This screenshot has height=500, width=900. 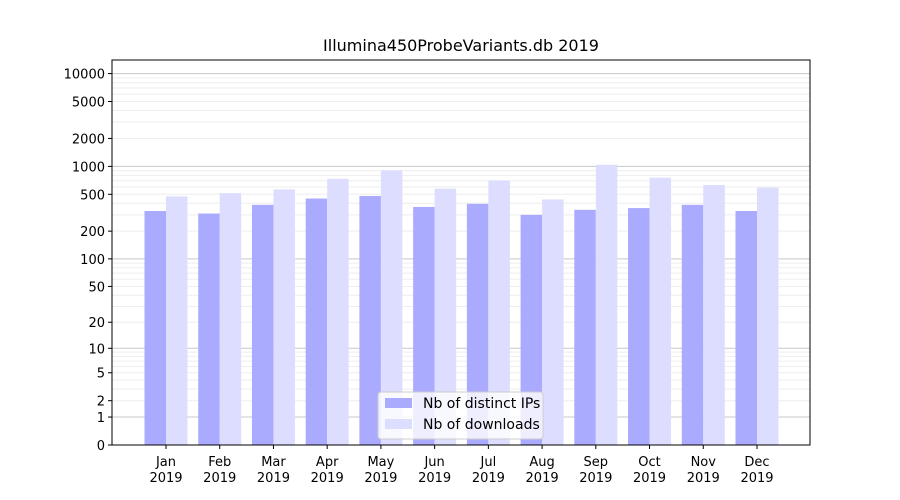 I want to click on y-tick-label: 5, so click(x=101, y=374).